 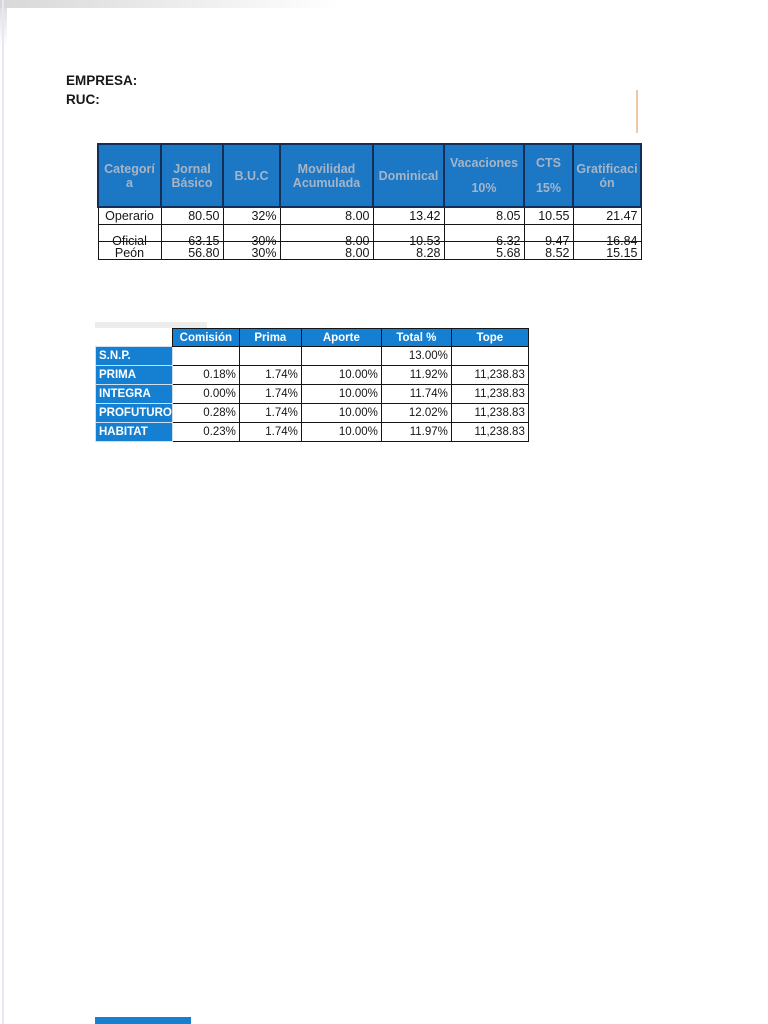 I want to click on afp-header-blank, so click(x=134, y=338).